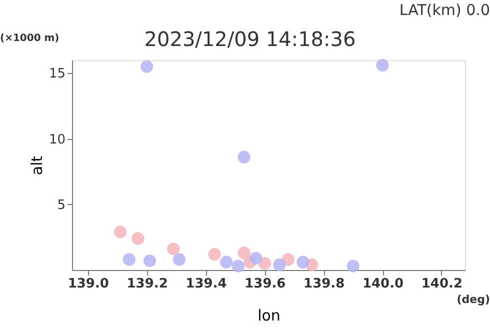  What do you see at coordinates (269, 315) in the screenshot?
I see `x-axis-title: lon` at bounding box center [269, 315].